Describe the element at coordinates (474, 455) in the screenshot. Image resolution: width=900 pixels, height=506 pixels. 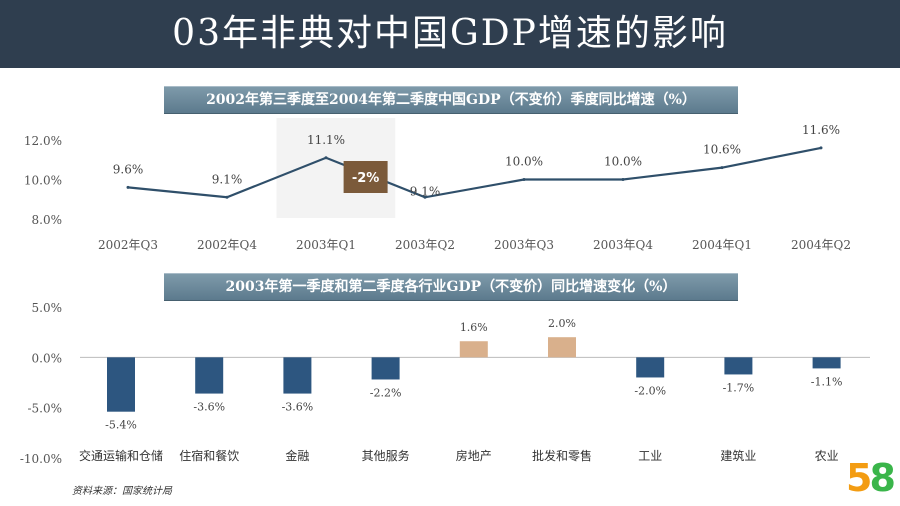
I see `x-tick-label-2: 房地产` at that location.